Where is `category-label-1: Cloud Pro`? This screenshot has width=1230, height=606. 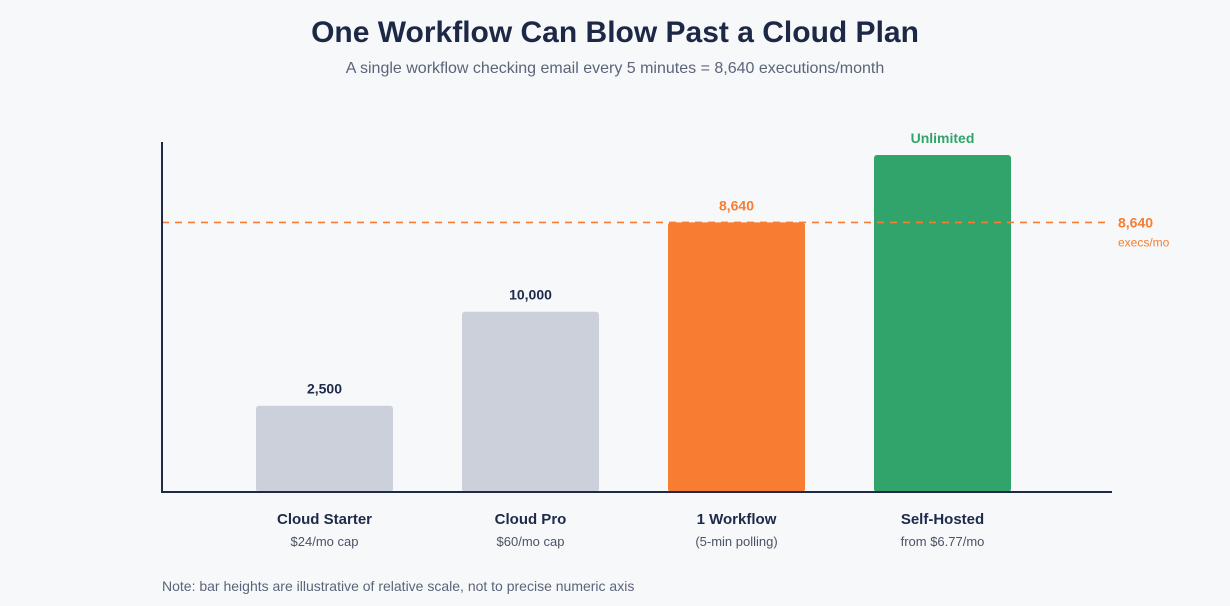
category-label-1: Cloud Pro is located at coordinates (531, 519).